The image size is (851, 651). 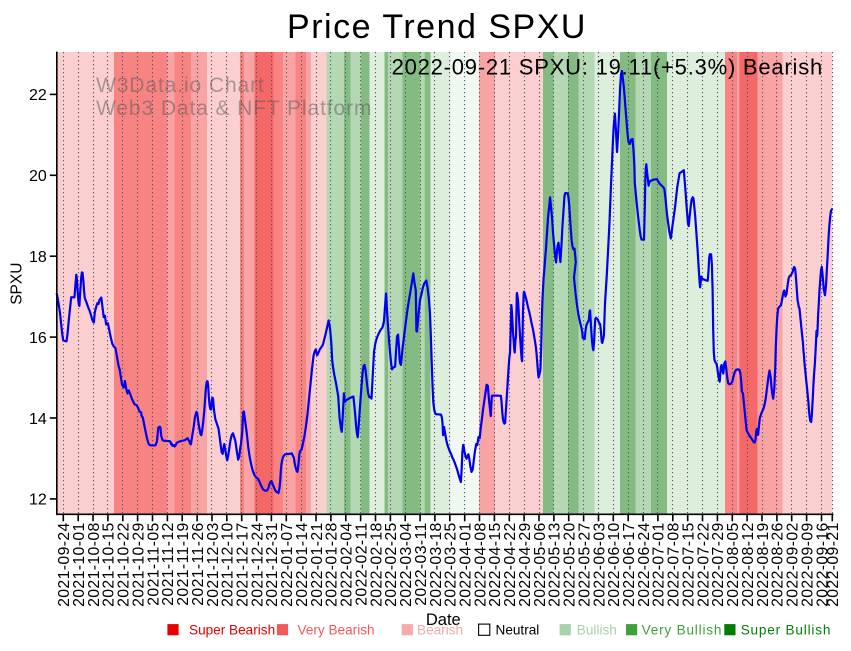 I want to click on svg-text: 2022-09-16, so click(x=822, y=564).